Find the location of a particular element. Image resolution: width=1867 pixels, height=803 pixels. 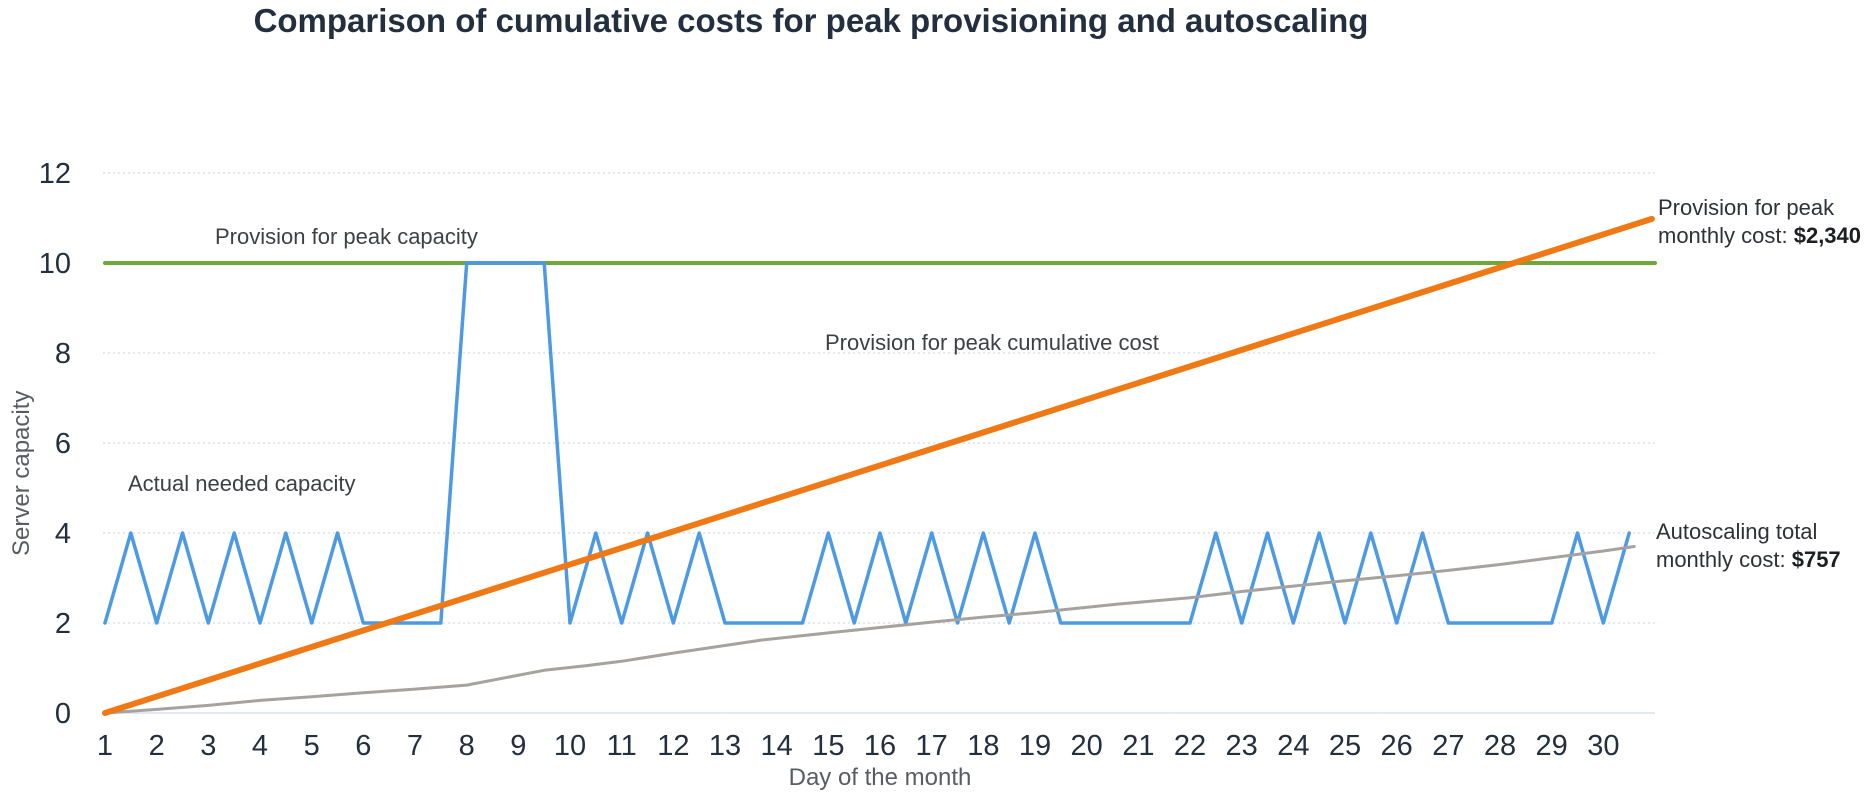

x-tick-label-17: 17 is located at coordinates (932, 746).